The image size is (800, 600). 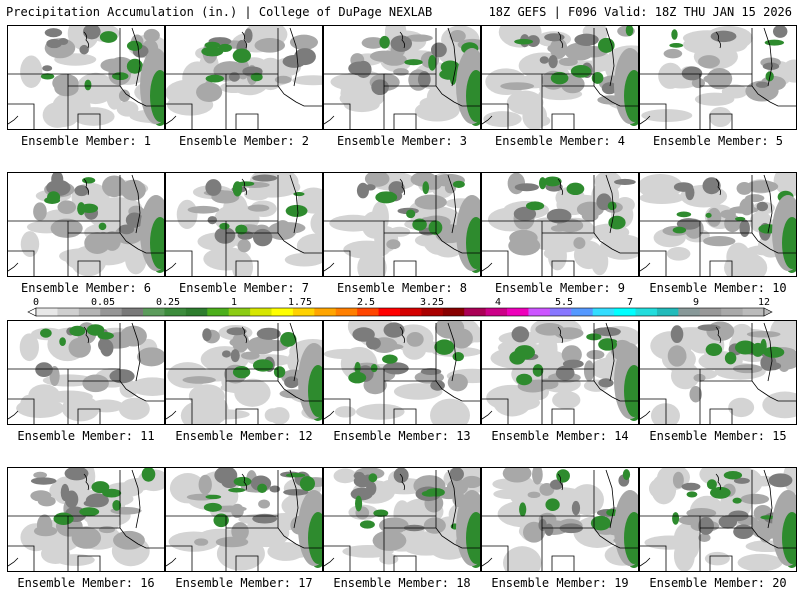 I want to click on ensemble-member-panel: Ensemble Member: 2, so click(x=244, y=90).